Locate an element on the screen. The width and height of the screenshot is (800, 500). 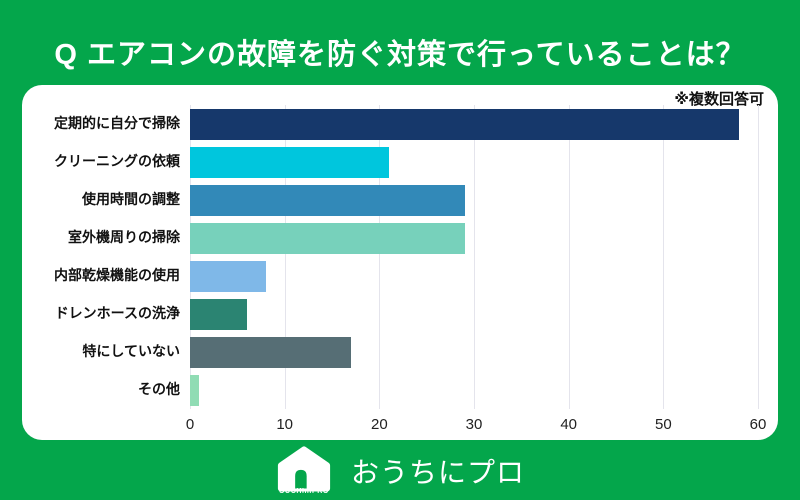
category-label-7: その他 is located at coordinates (159, 389).